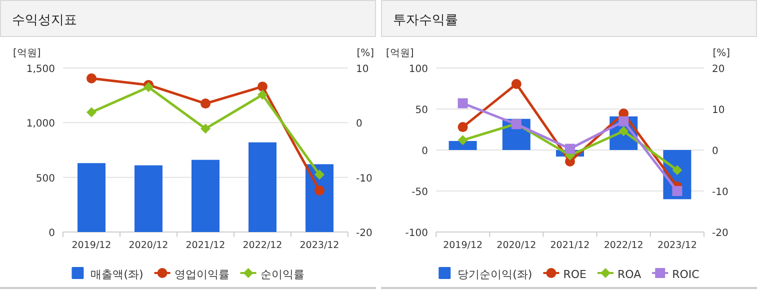 The height and width of the screenshot is (290, 760). Describe the element at coordinates (40, 124) in the screenshot. I see `y-tick-label: 1,000` at that location.